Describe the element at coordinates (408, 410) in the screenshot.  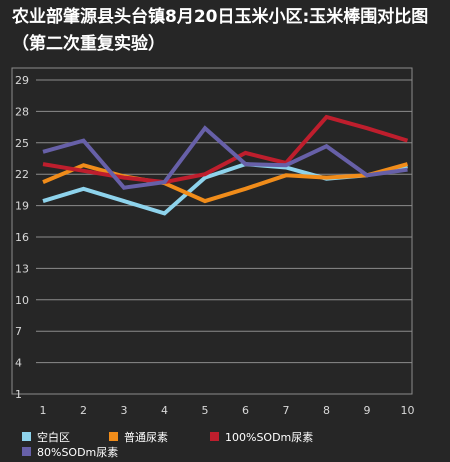
I see `x-tick-label: 10` at that location.